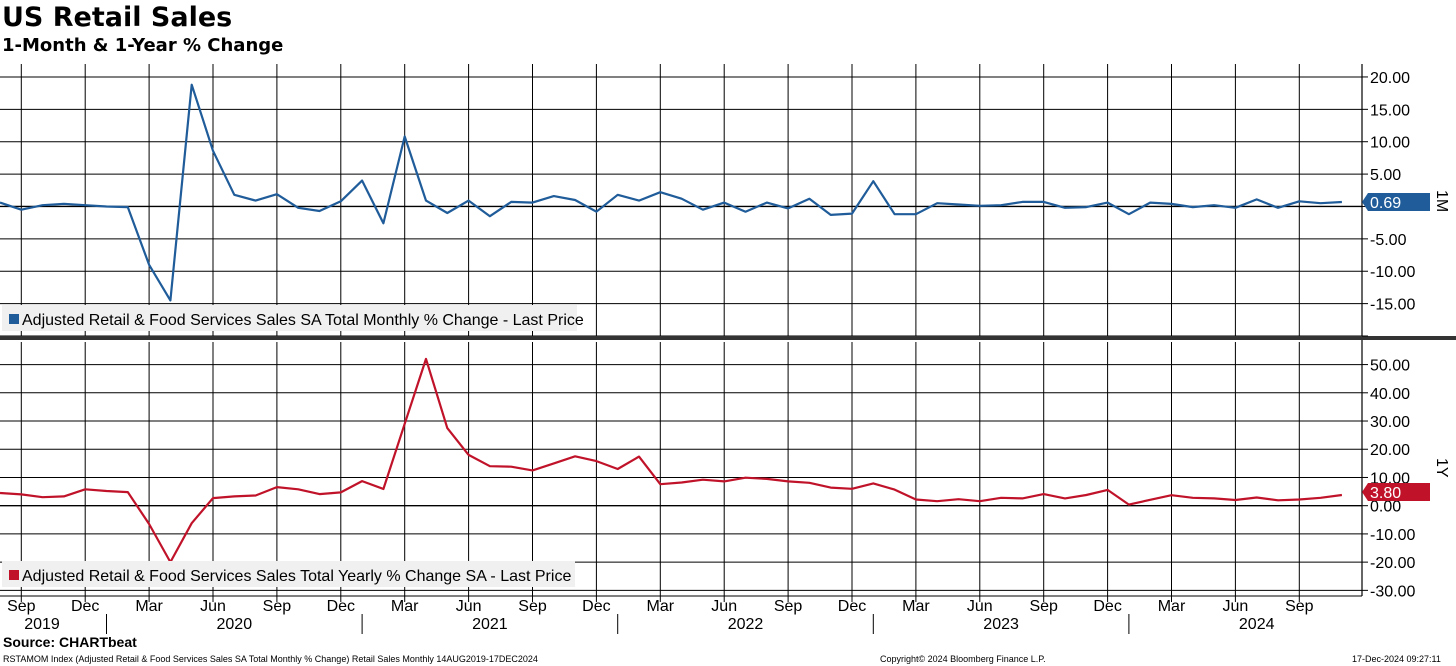 This screenshot has height=666, width=1456. What do you see at coordinates (490, 624) in the screenshot?
I see `x-year-label: 2021` at bounding box center [490, 624].